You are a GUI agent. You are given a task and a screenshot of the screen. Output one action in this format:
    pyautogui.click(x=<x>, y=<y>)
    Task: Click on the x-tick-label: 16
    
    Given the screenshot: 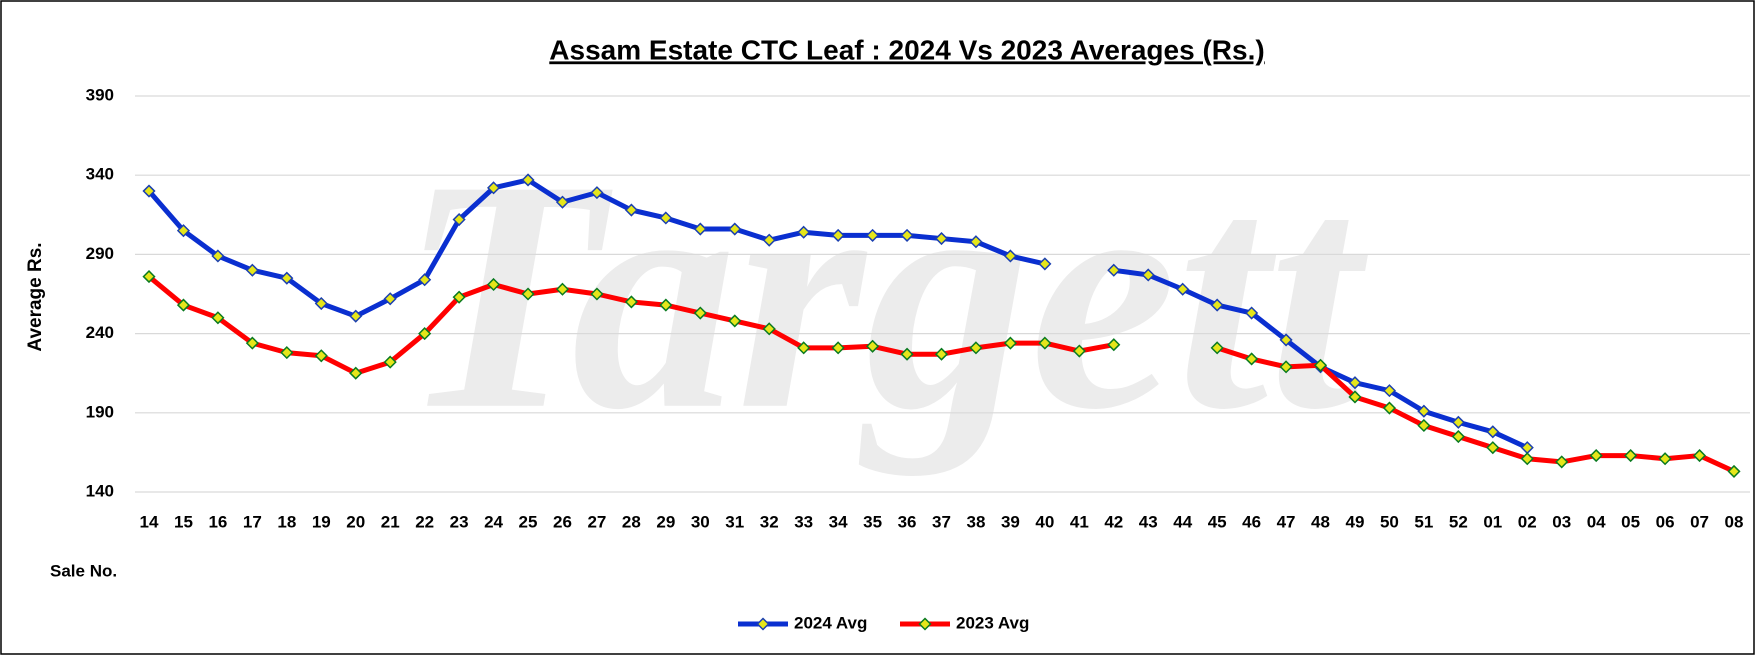 What is the action you would take?
    pyautogui.click(x=217, y=521)
    